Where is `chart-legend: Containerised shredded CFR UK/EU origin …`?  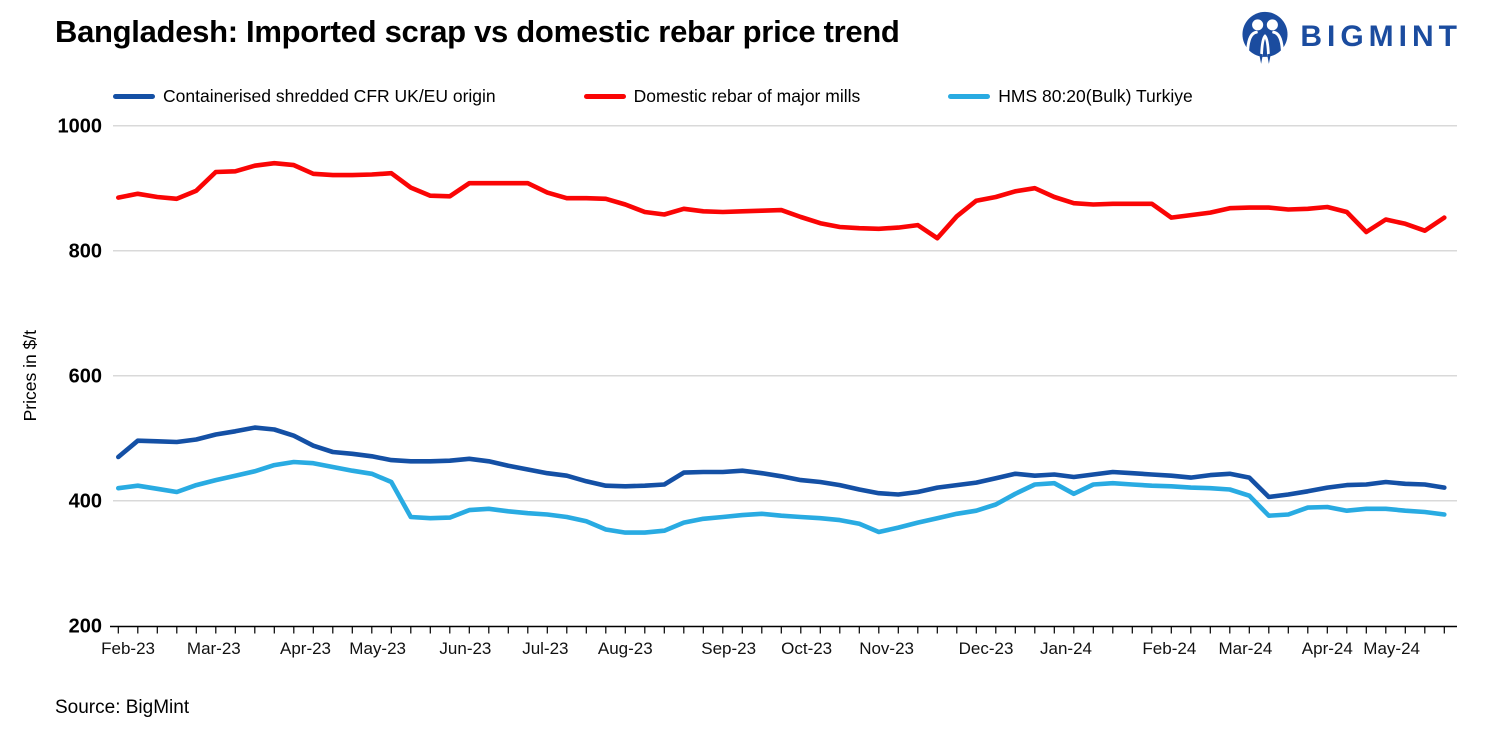
chart-legend: Containerised shredded CFR UK/EU origin … is located at coordinates (653, 96).